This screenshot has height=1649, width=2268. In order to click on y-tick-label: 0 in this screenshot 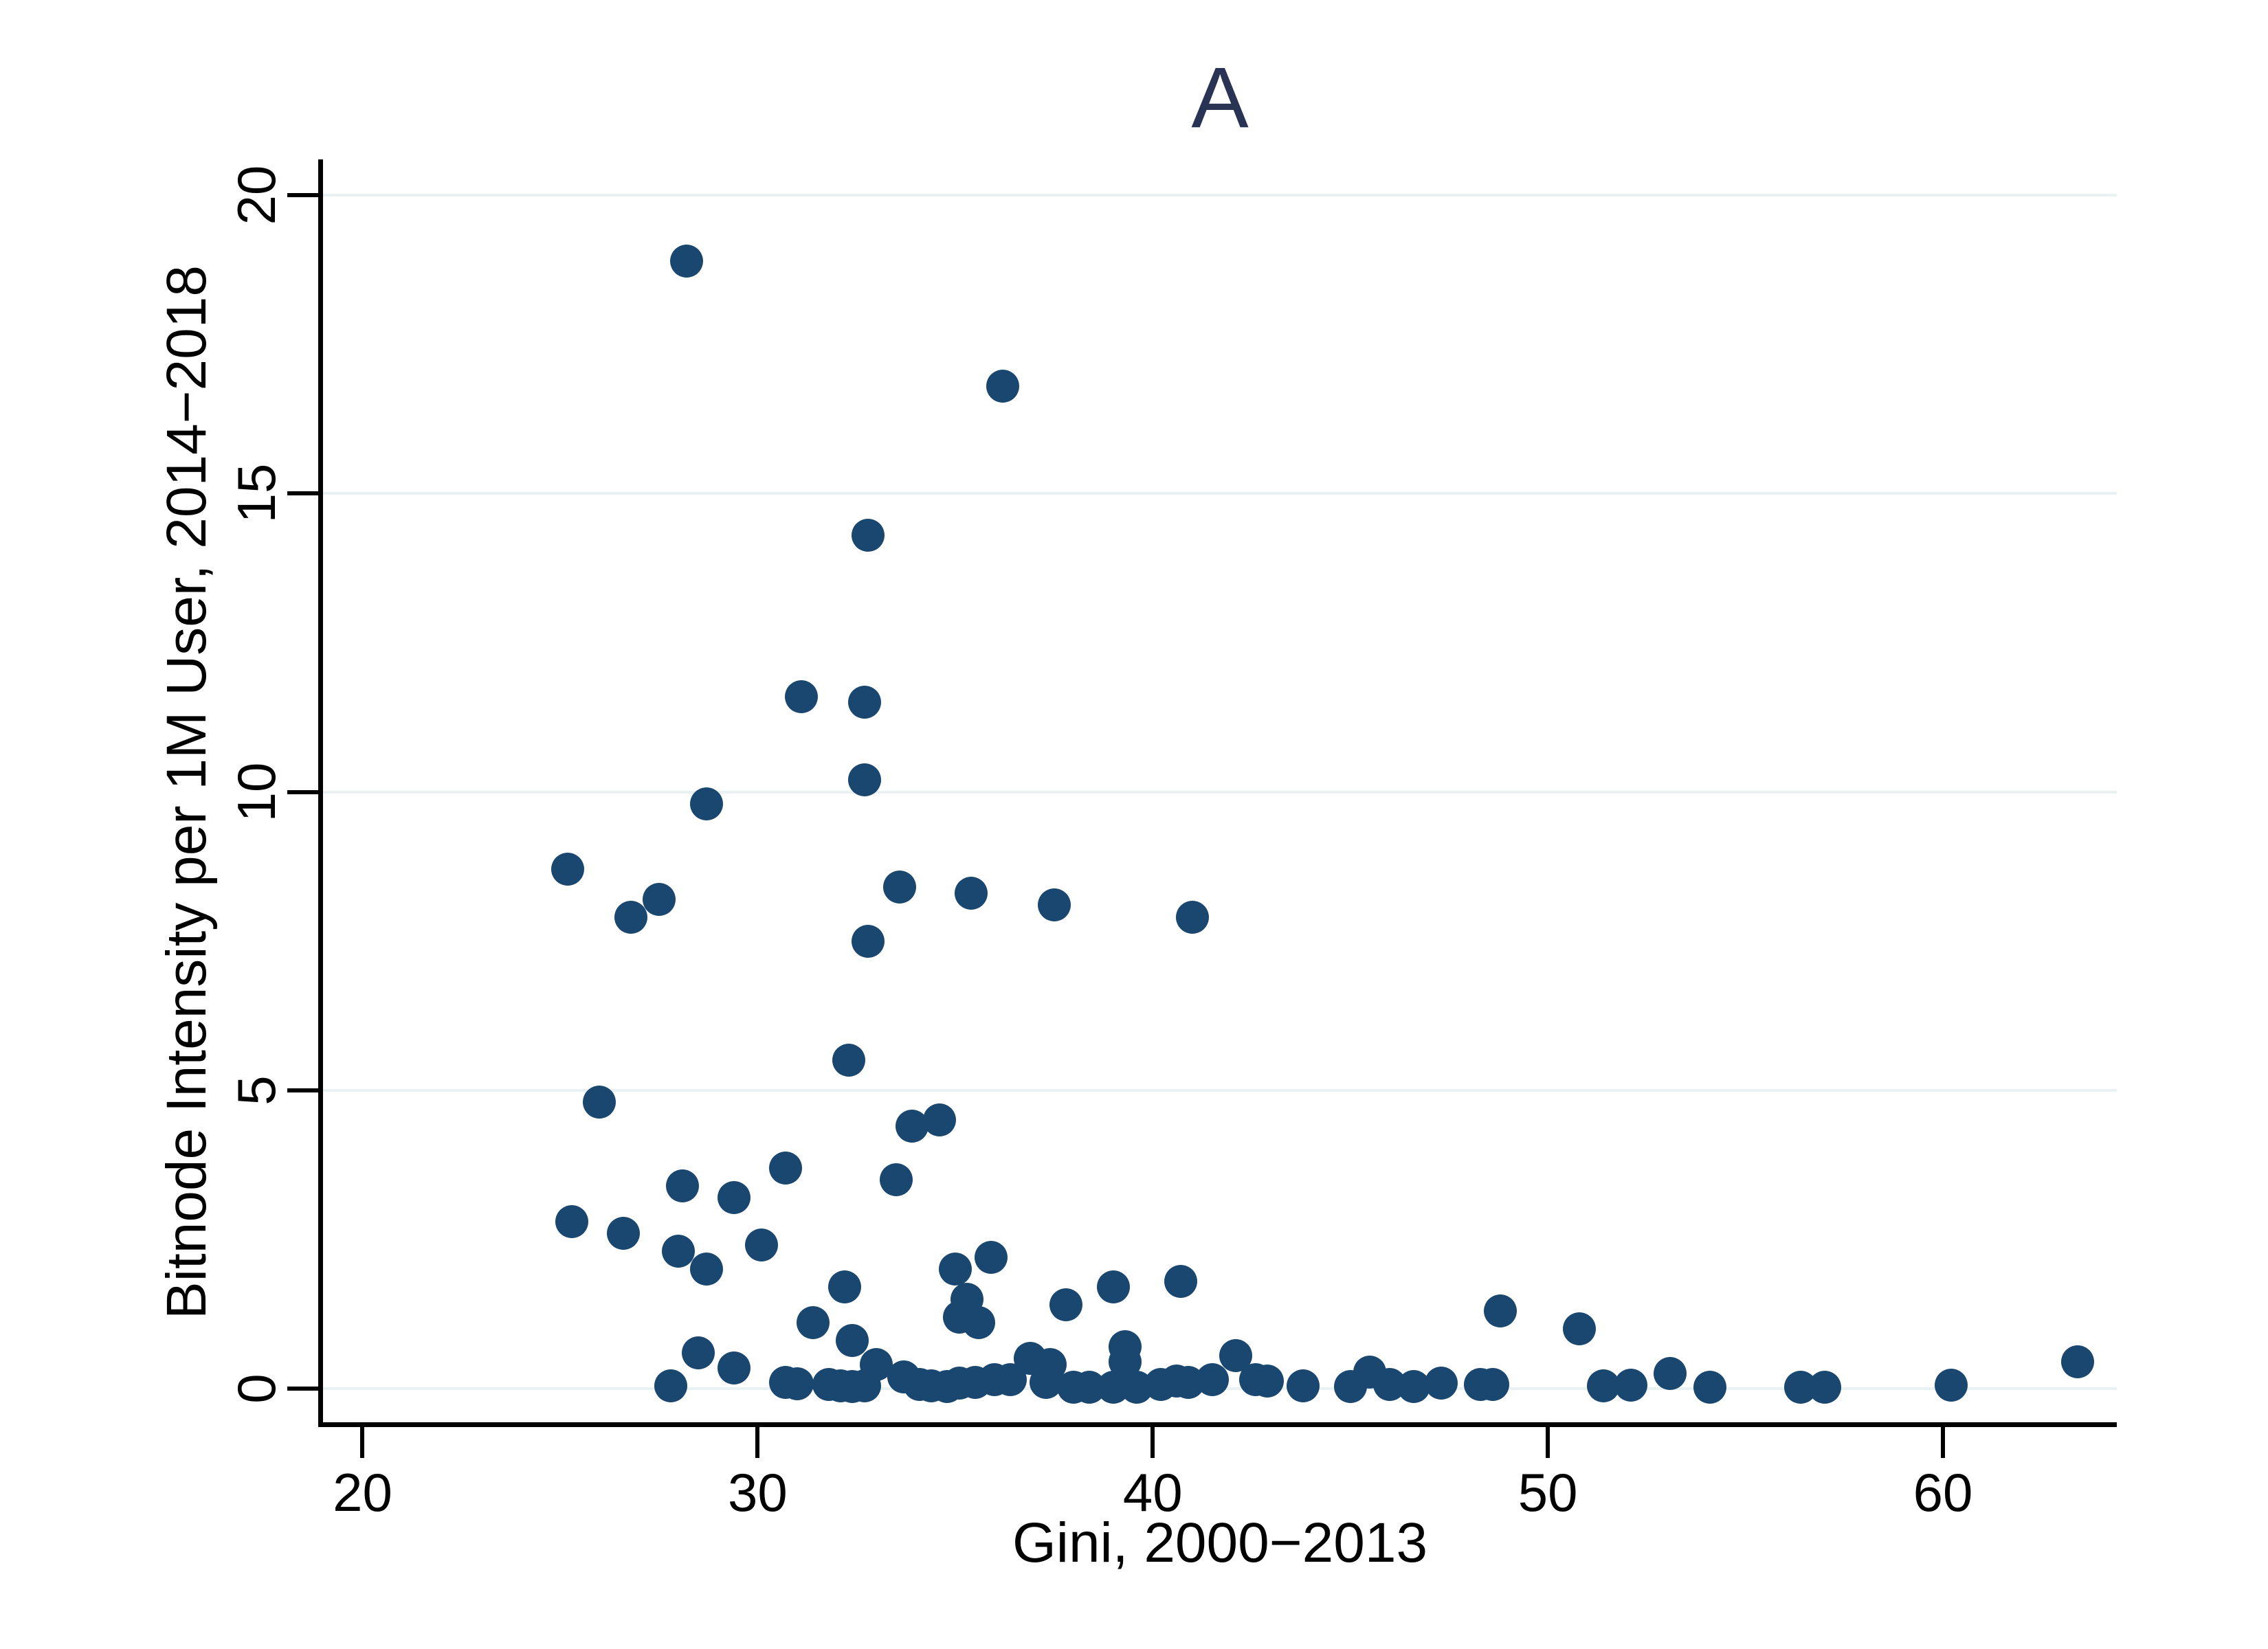, I will do `click(256, 1388)`.